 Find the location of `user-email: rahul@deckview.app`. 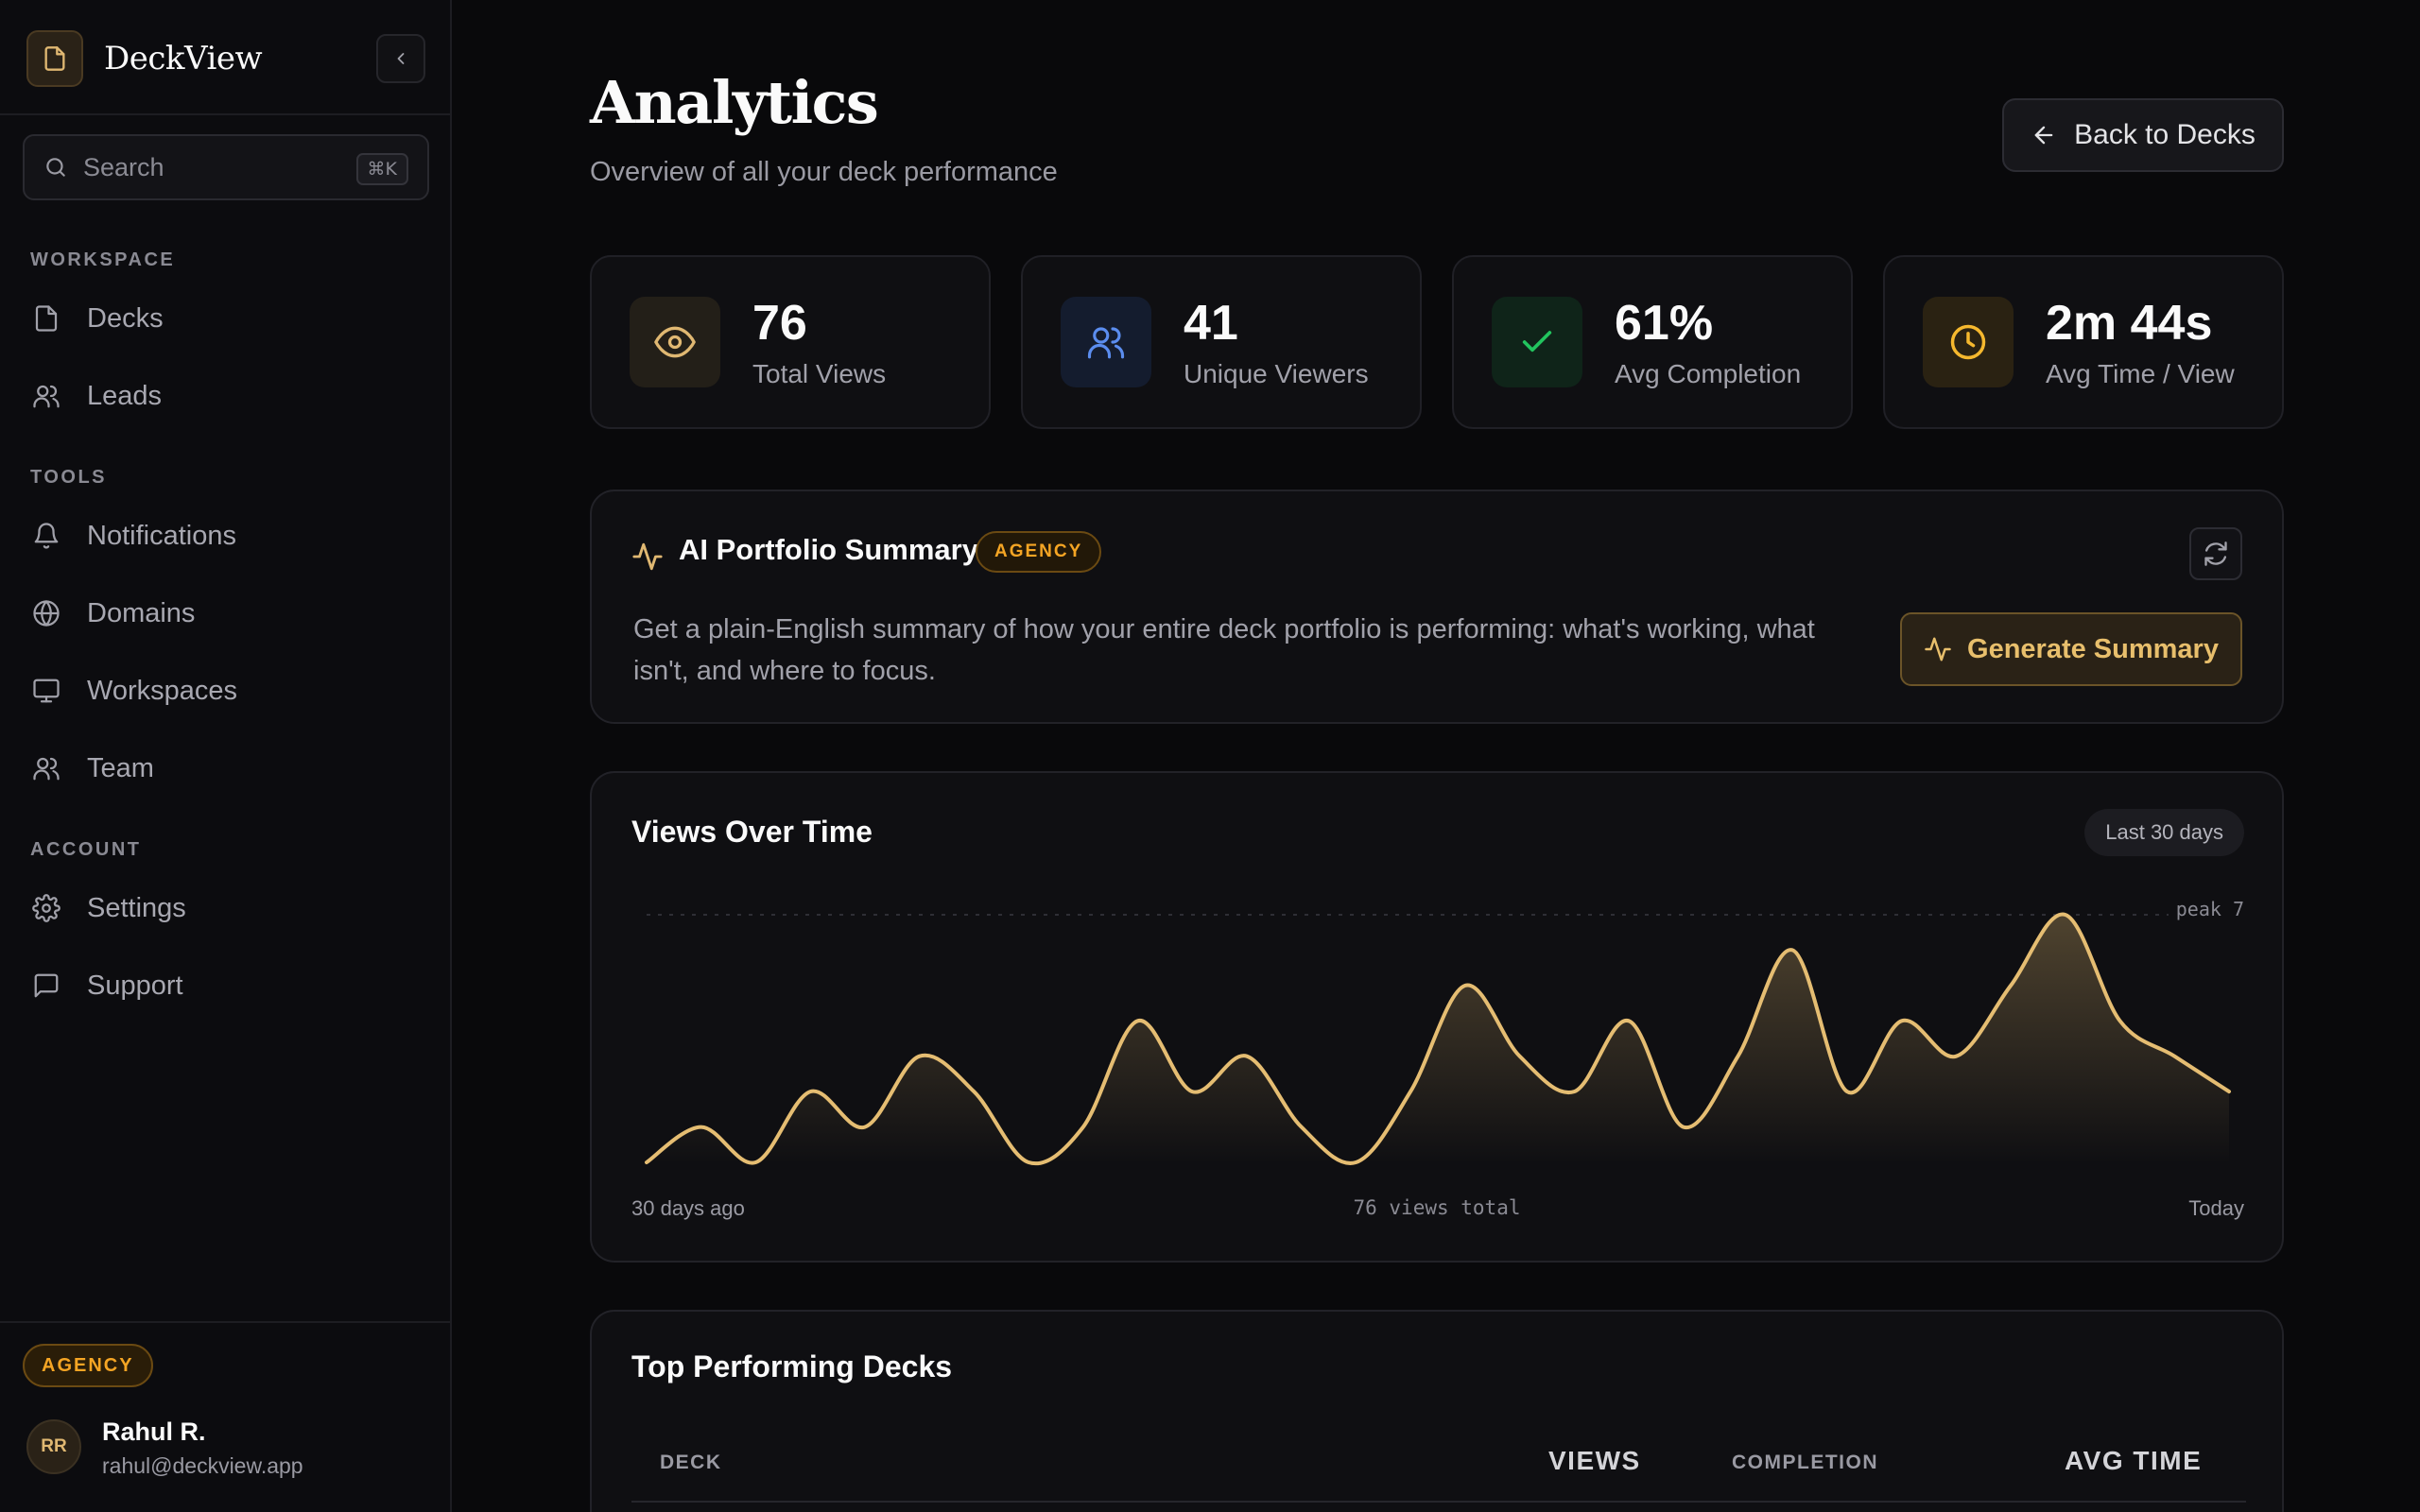

user-email: rahul@deckview.app is located at coordinates (202, 1465).